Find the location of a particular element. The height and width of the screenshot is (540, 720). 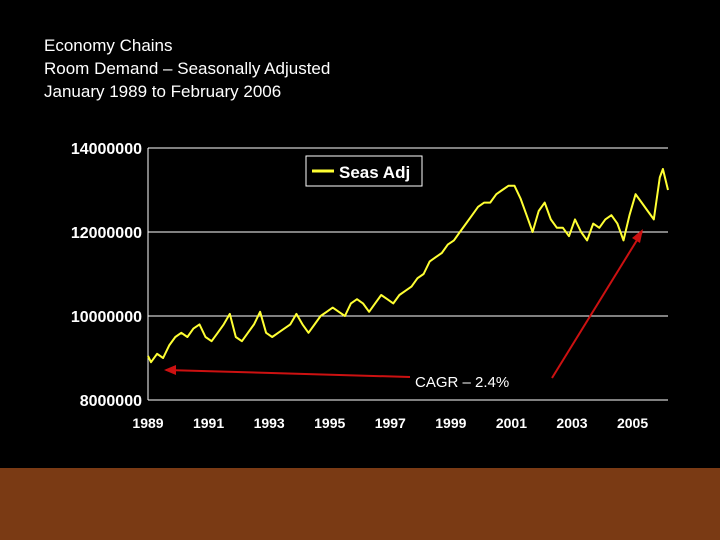

x-tick-label: 1991 is located at coordinates (208, 423).